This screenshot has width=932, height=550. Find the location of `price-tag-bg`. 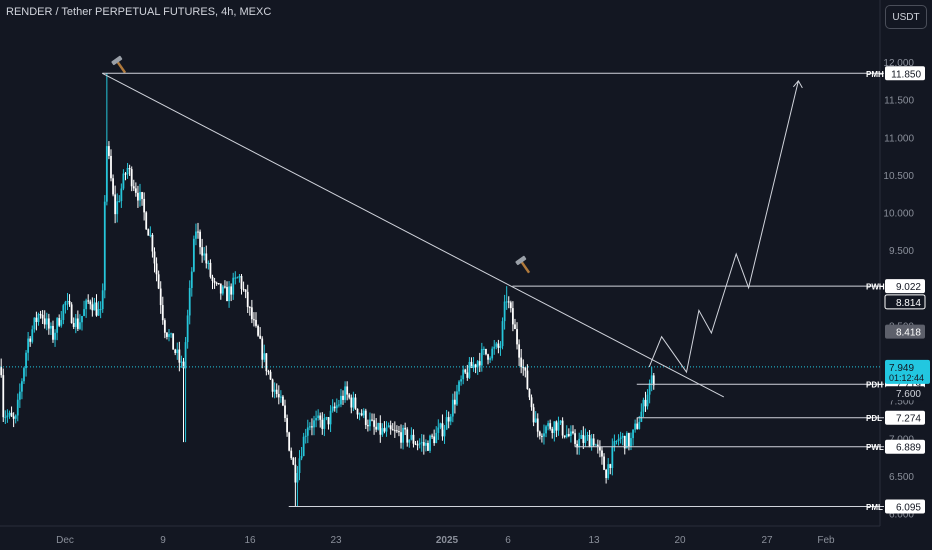

price-tag-bg is located at coordinates (905, 331).